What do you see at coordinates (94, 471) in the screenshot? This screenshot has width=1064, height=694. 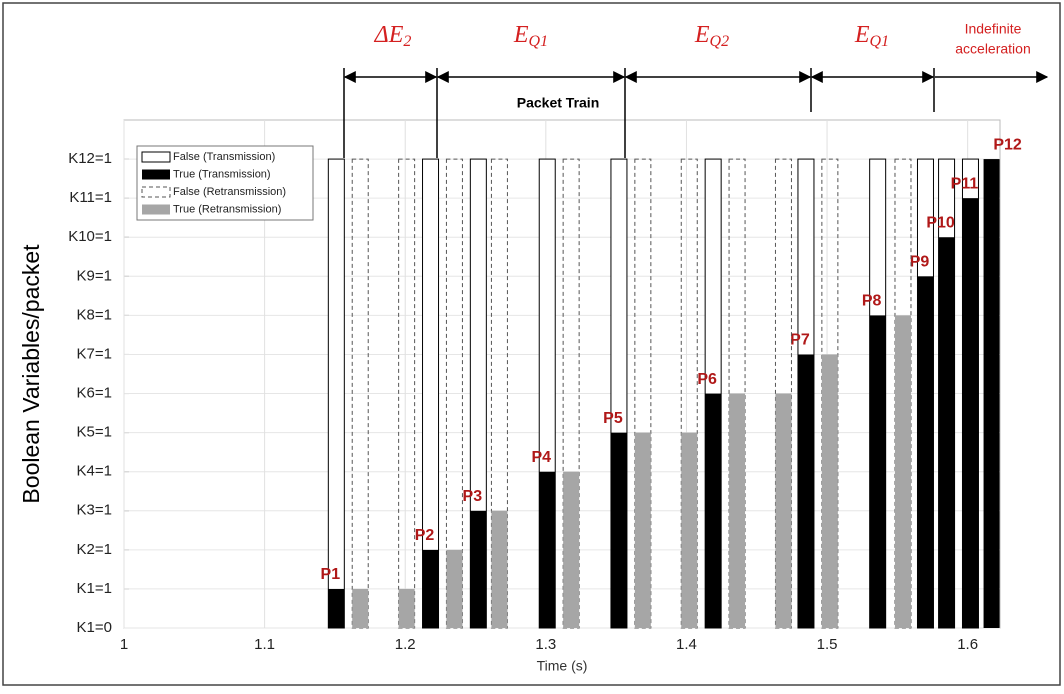 I see `y-tick-label: K4=1` at bounding box center [94, 471].